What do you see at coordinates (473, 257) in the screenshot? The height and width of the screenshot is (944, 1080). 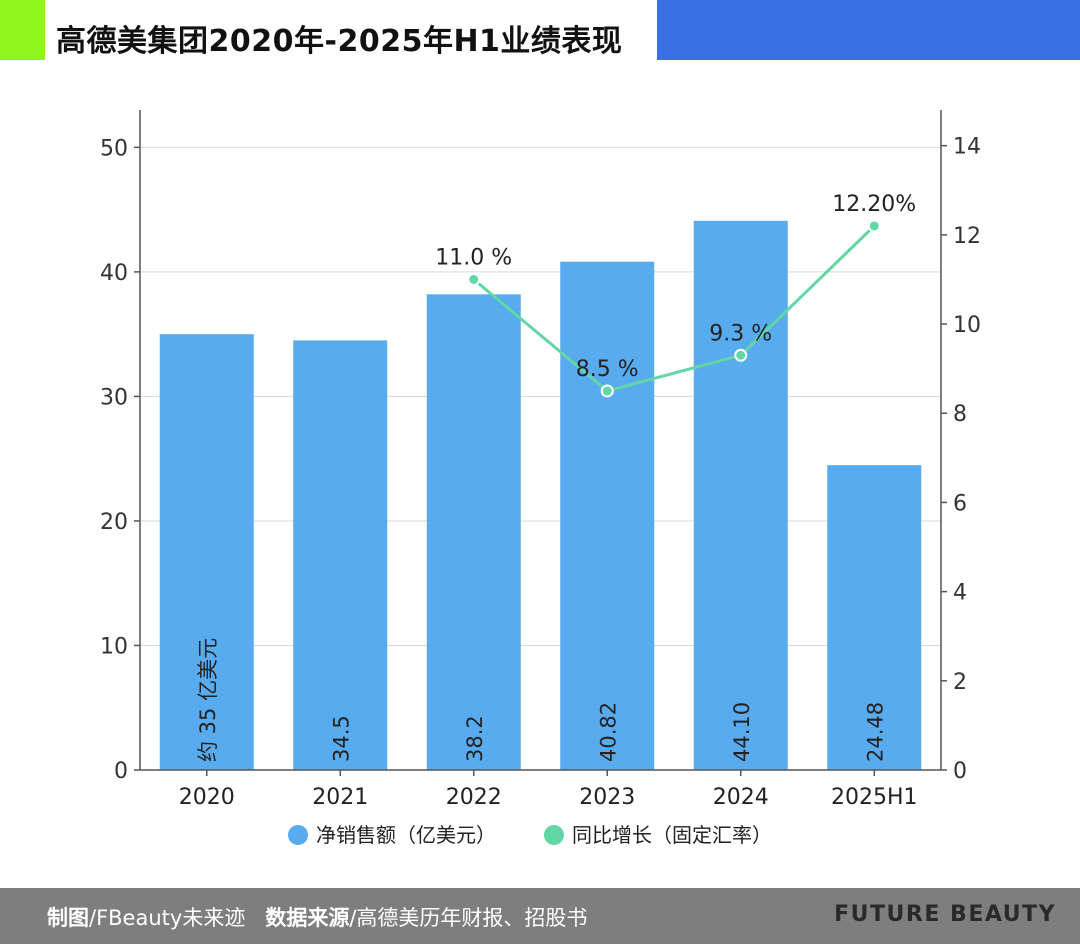 I see `growth-label: 11.0 %` at bounding box center [473, 257].